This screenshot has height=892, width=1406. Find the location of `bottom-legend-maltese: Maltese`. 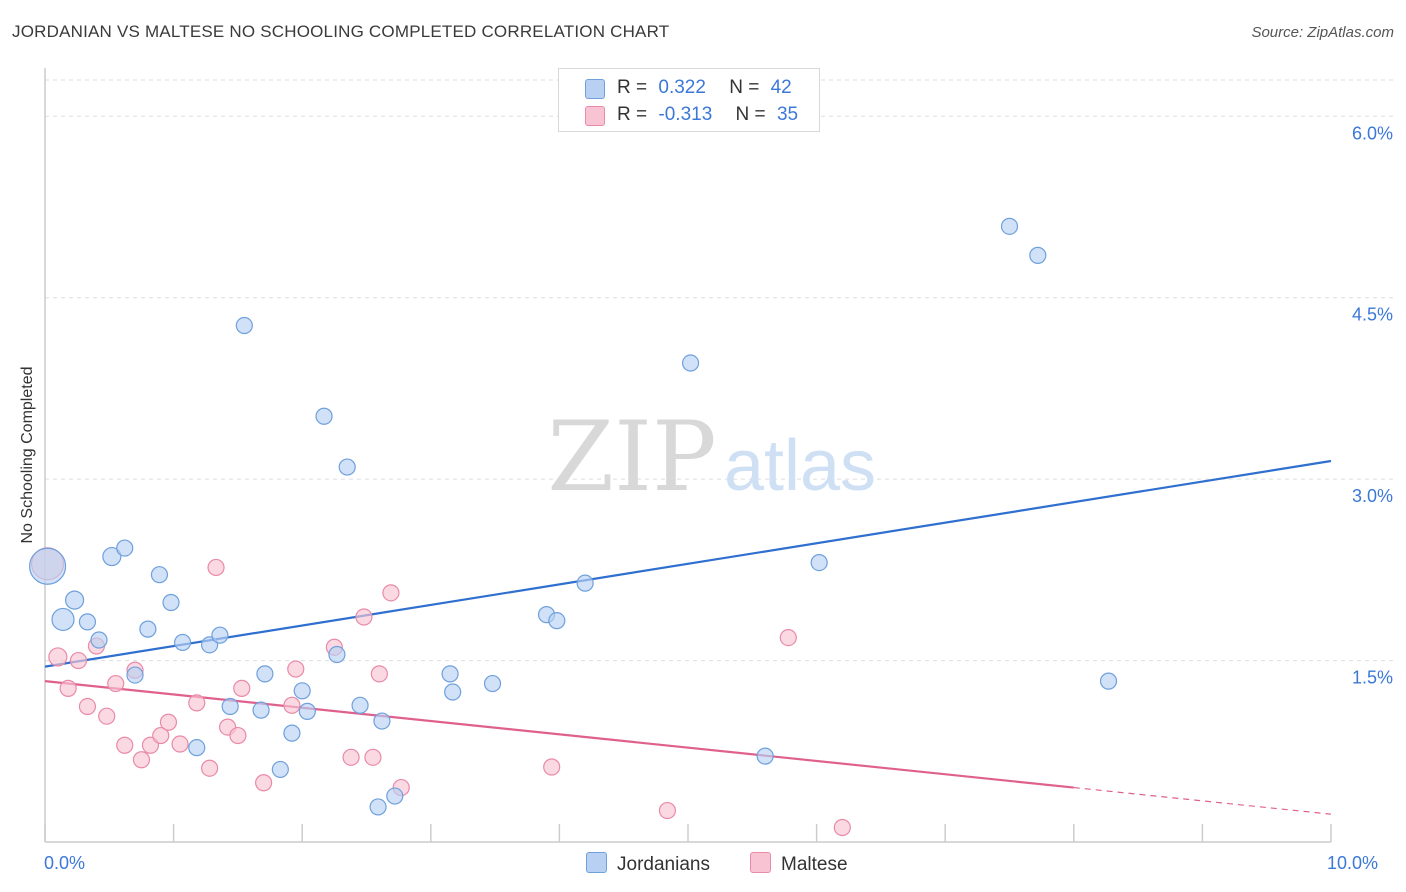

bottom-legend-maltese: Maltese is located at coordinates (799, 864).